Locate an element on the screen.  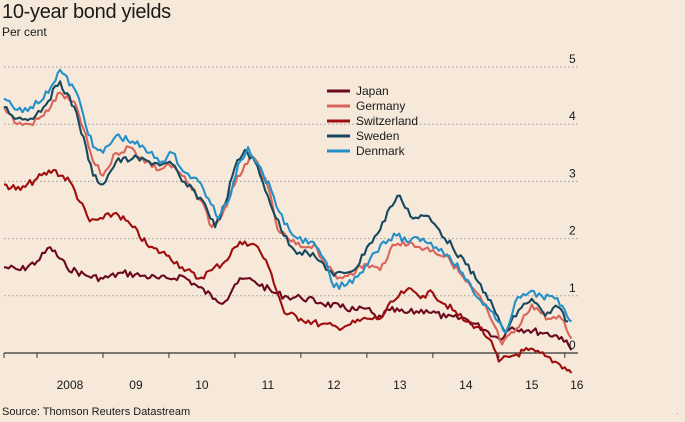
legend-label-japan: Japan is located at coordinates (372, 91).